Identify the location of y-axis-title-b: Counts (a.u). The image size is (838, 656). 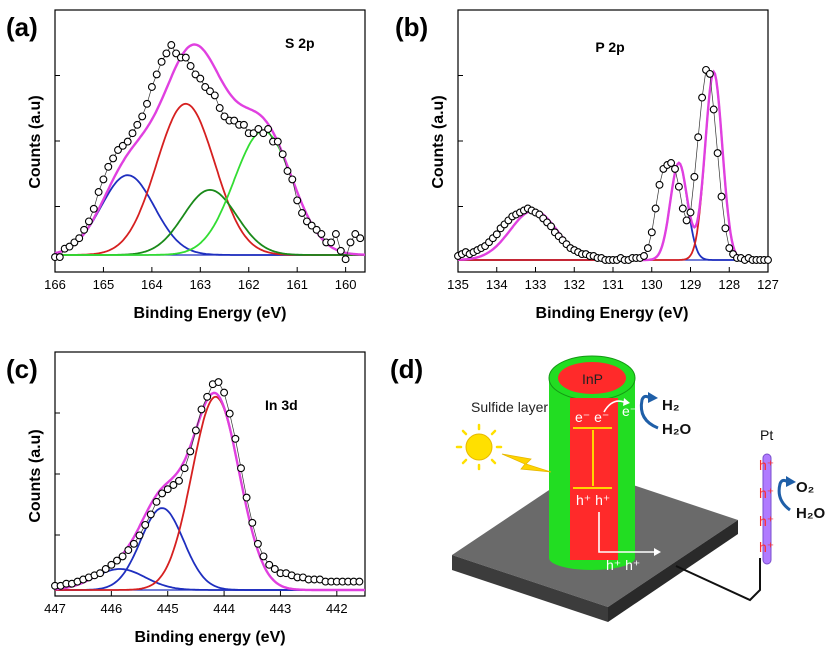
(438, 141).